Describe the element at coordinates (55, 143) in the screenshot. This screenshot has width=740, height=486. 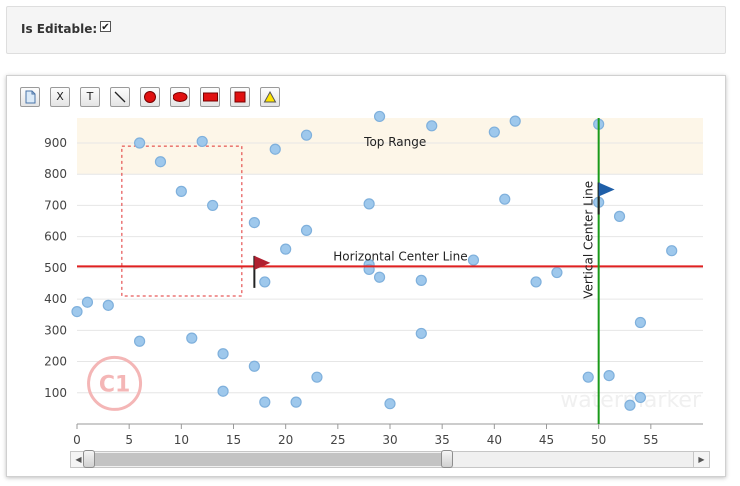
I see `y-tick-label: 900` at that location.